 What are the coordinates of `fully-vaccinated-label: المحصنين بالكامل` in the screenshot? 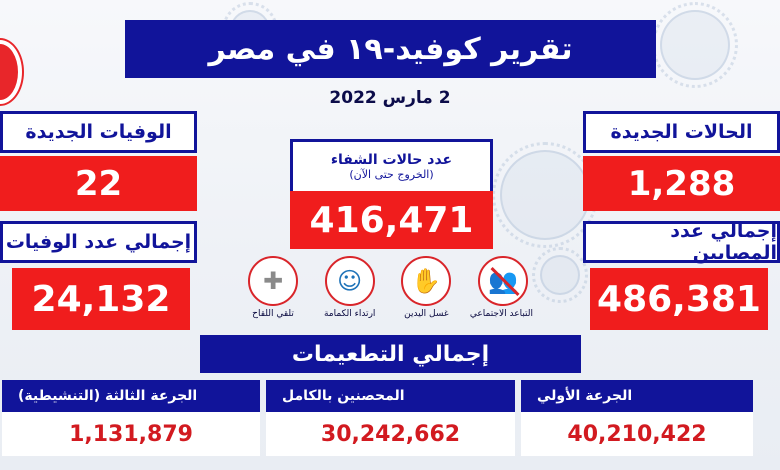 It's located at (390, 396).